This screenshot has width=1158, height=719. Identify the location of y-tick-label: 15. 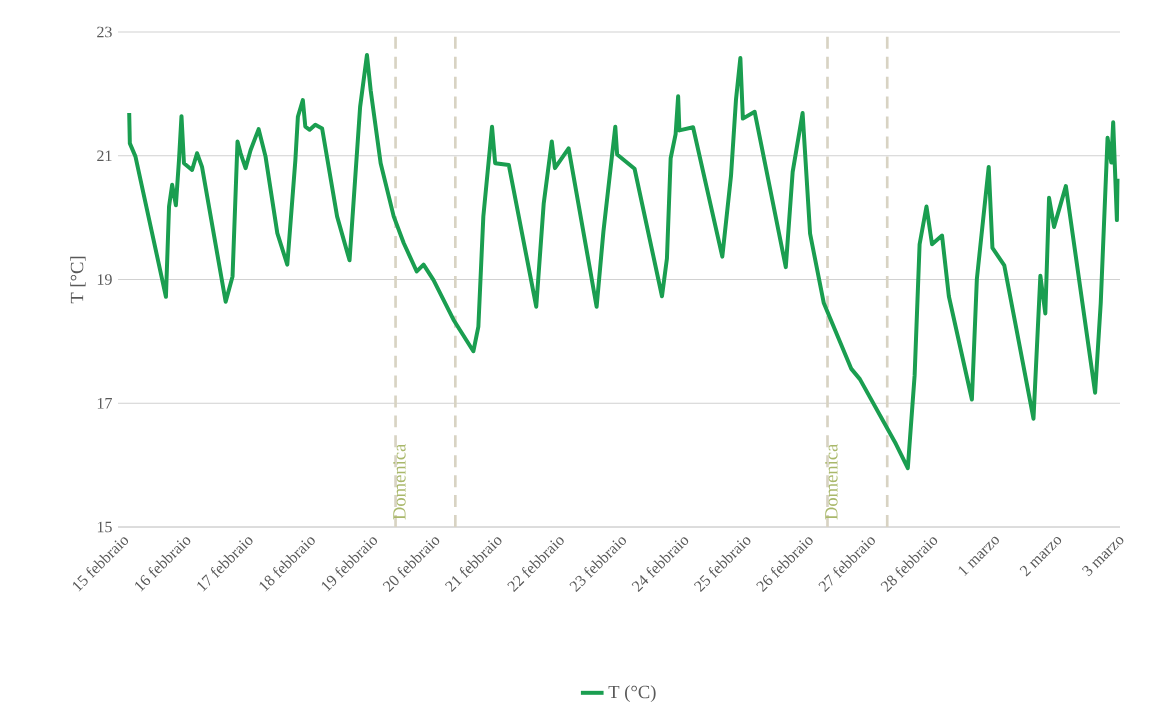
(104, 527).